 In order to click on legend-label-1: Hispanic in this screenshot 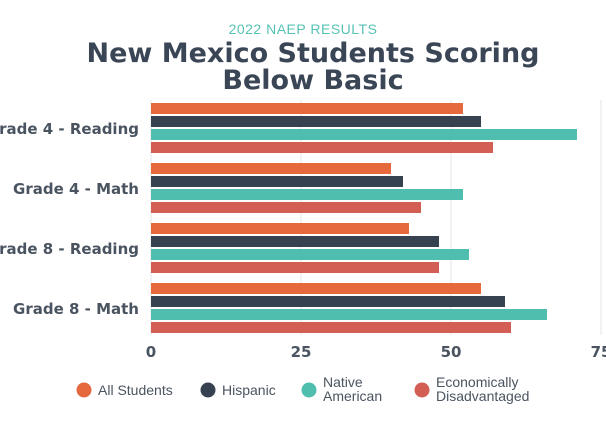, I will do `click(249, 390)`.